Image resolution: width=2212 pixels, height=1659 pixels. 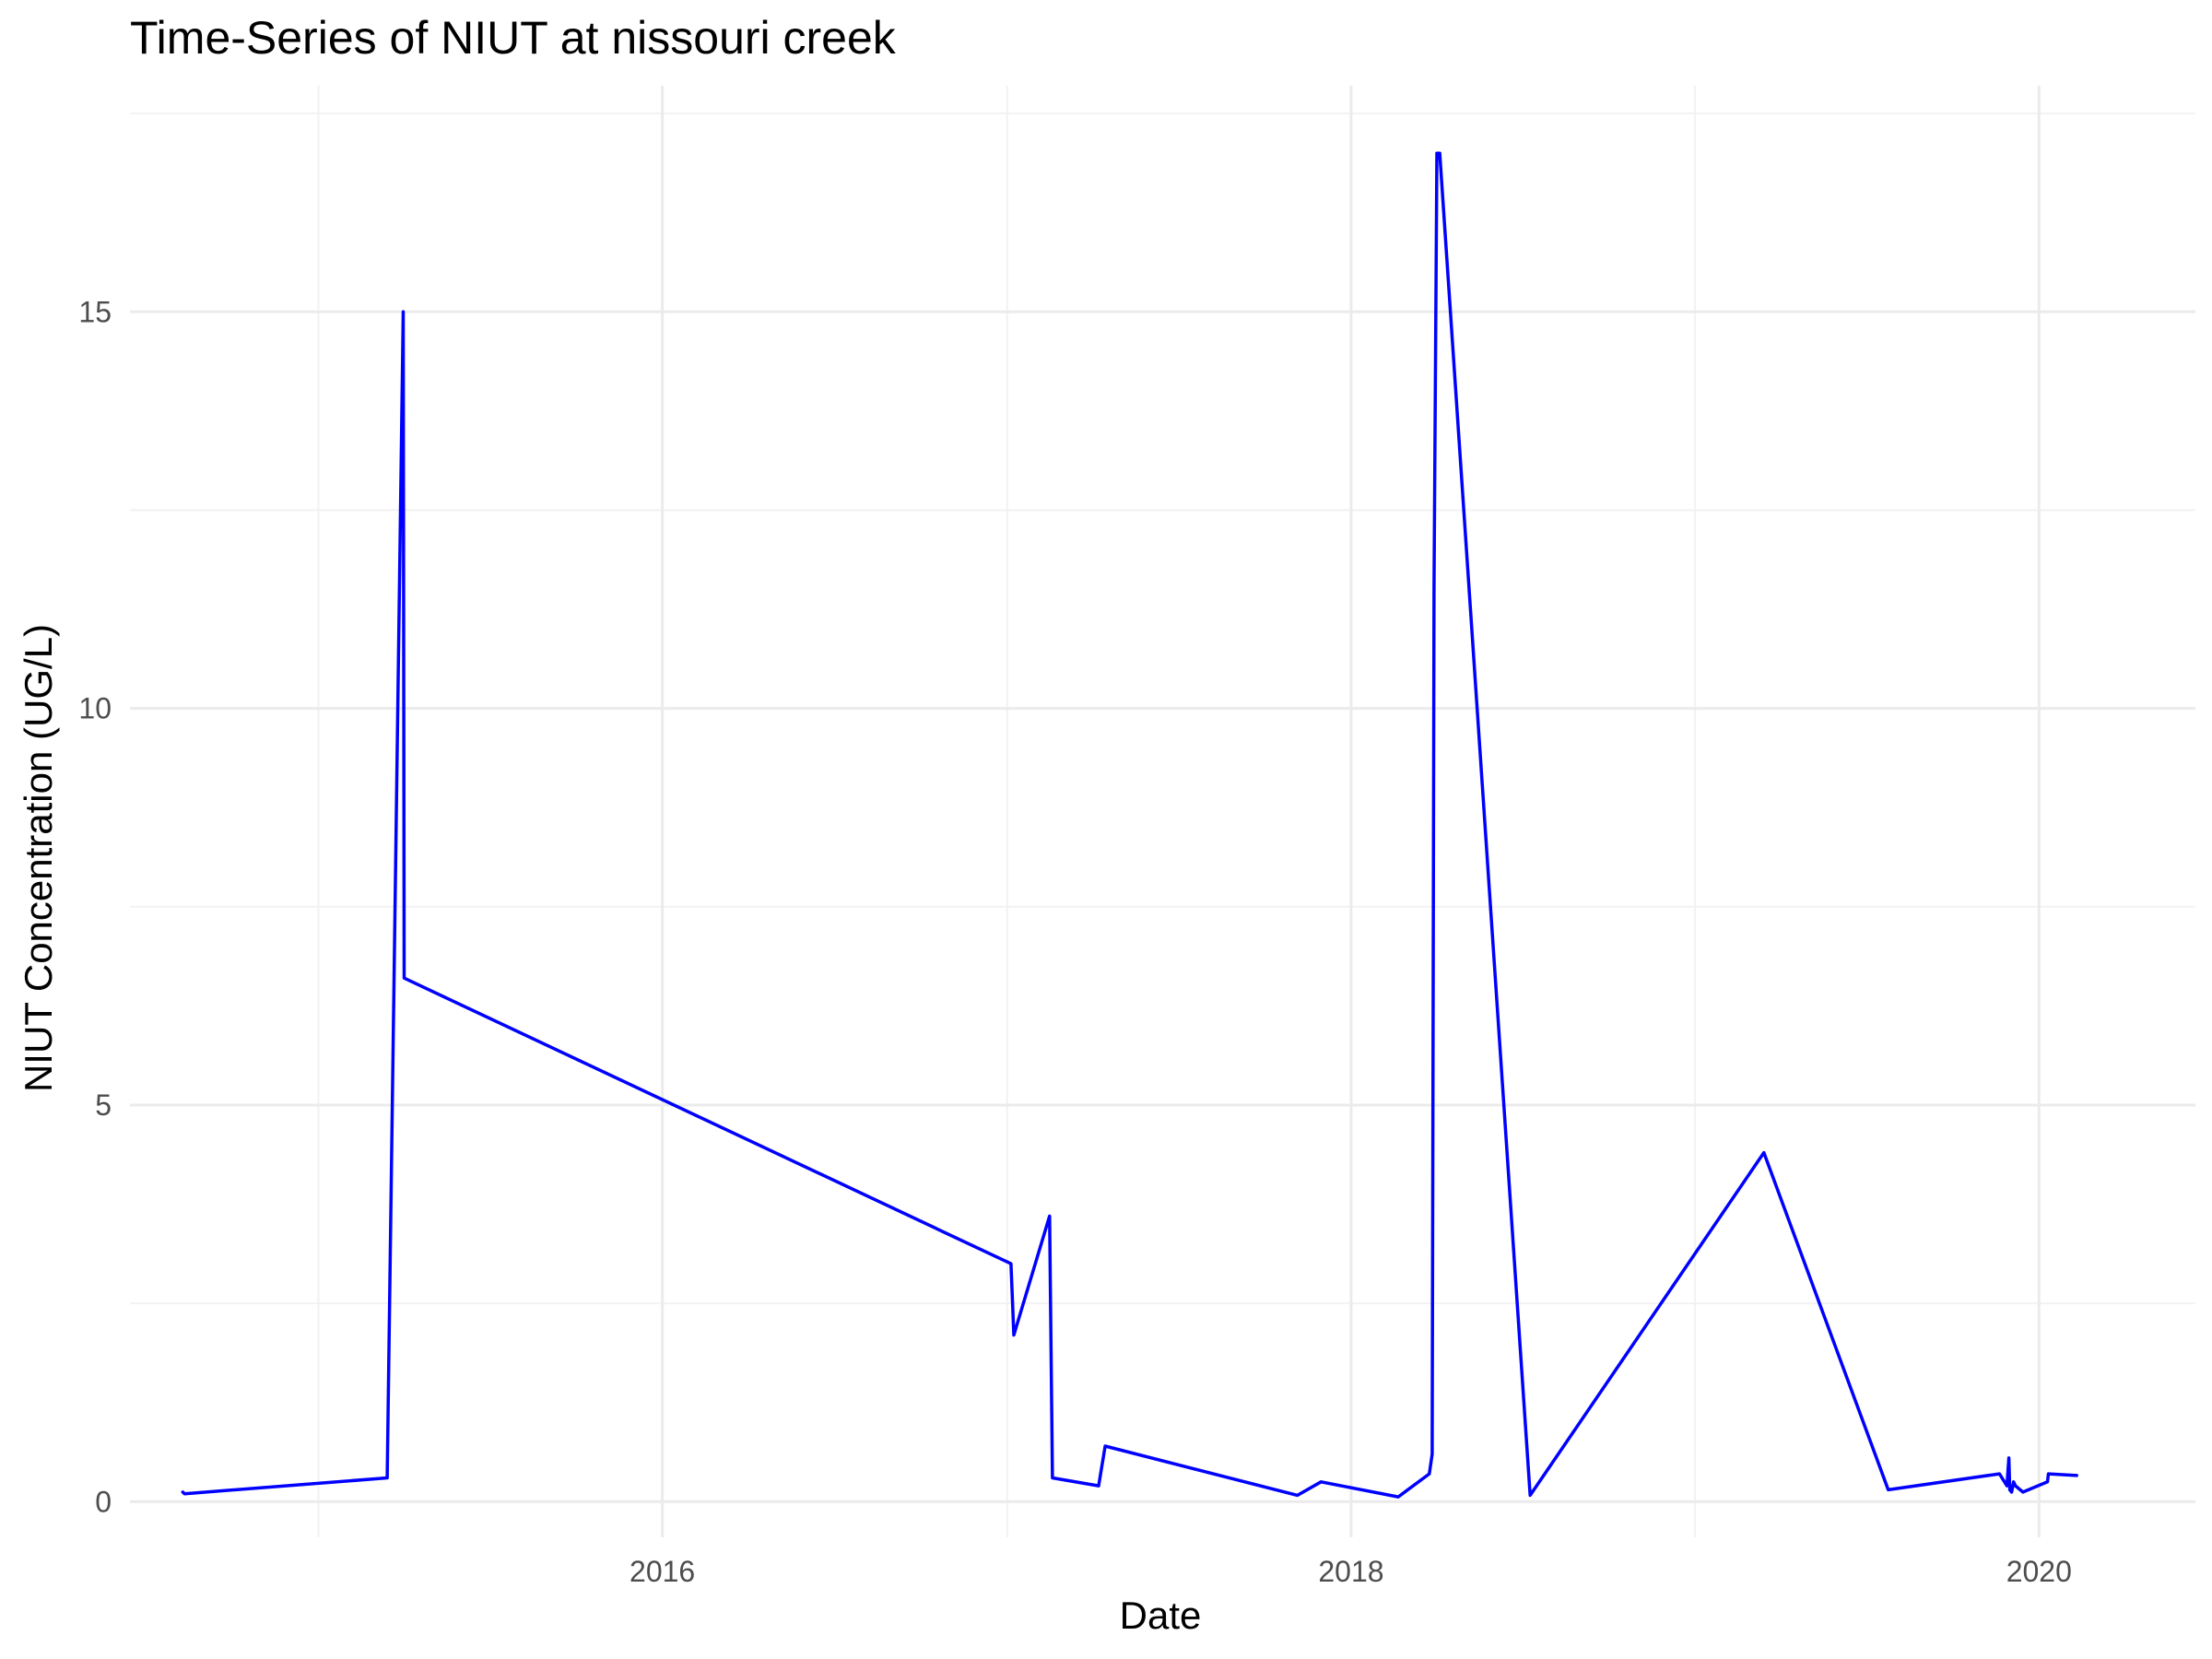 What do you see at coordinates (1350, 1571) in the screenshot?
I see `x-tick-label: 2018` at bounding box center [1350, 1571].